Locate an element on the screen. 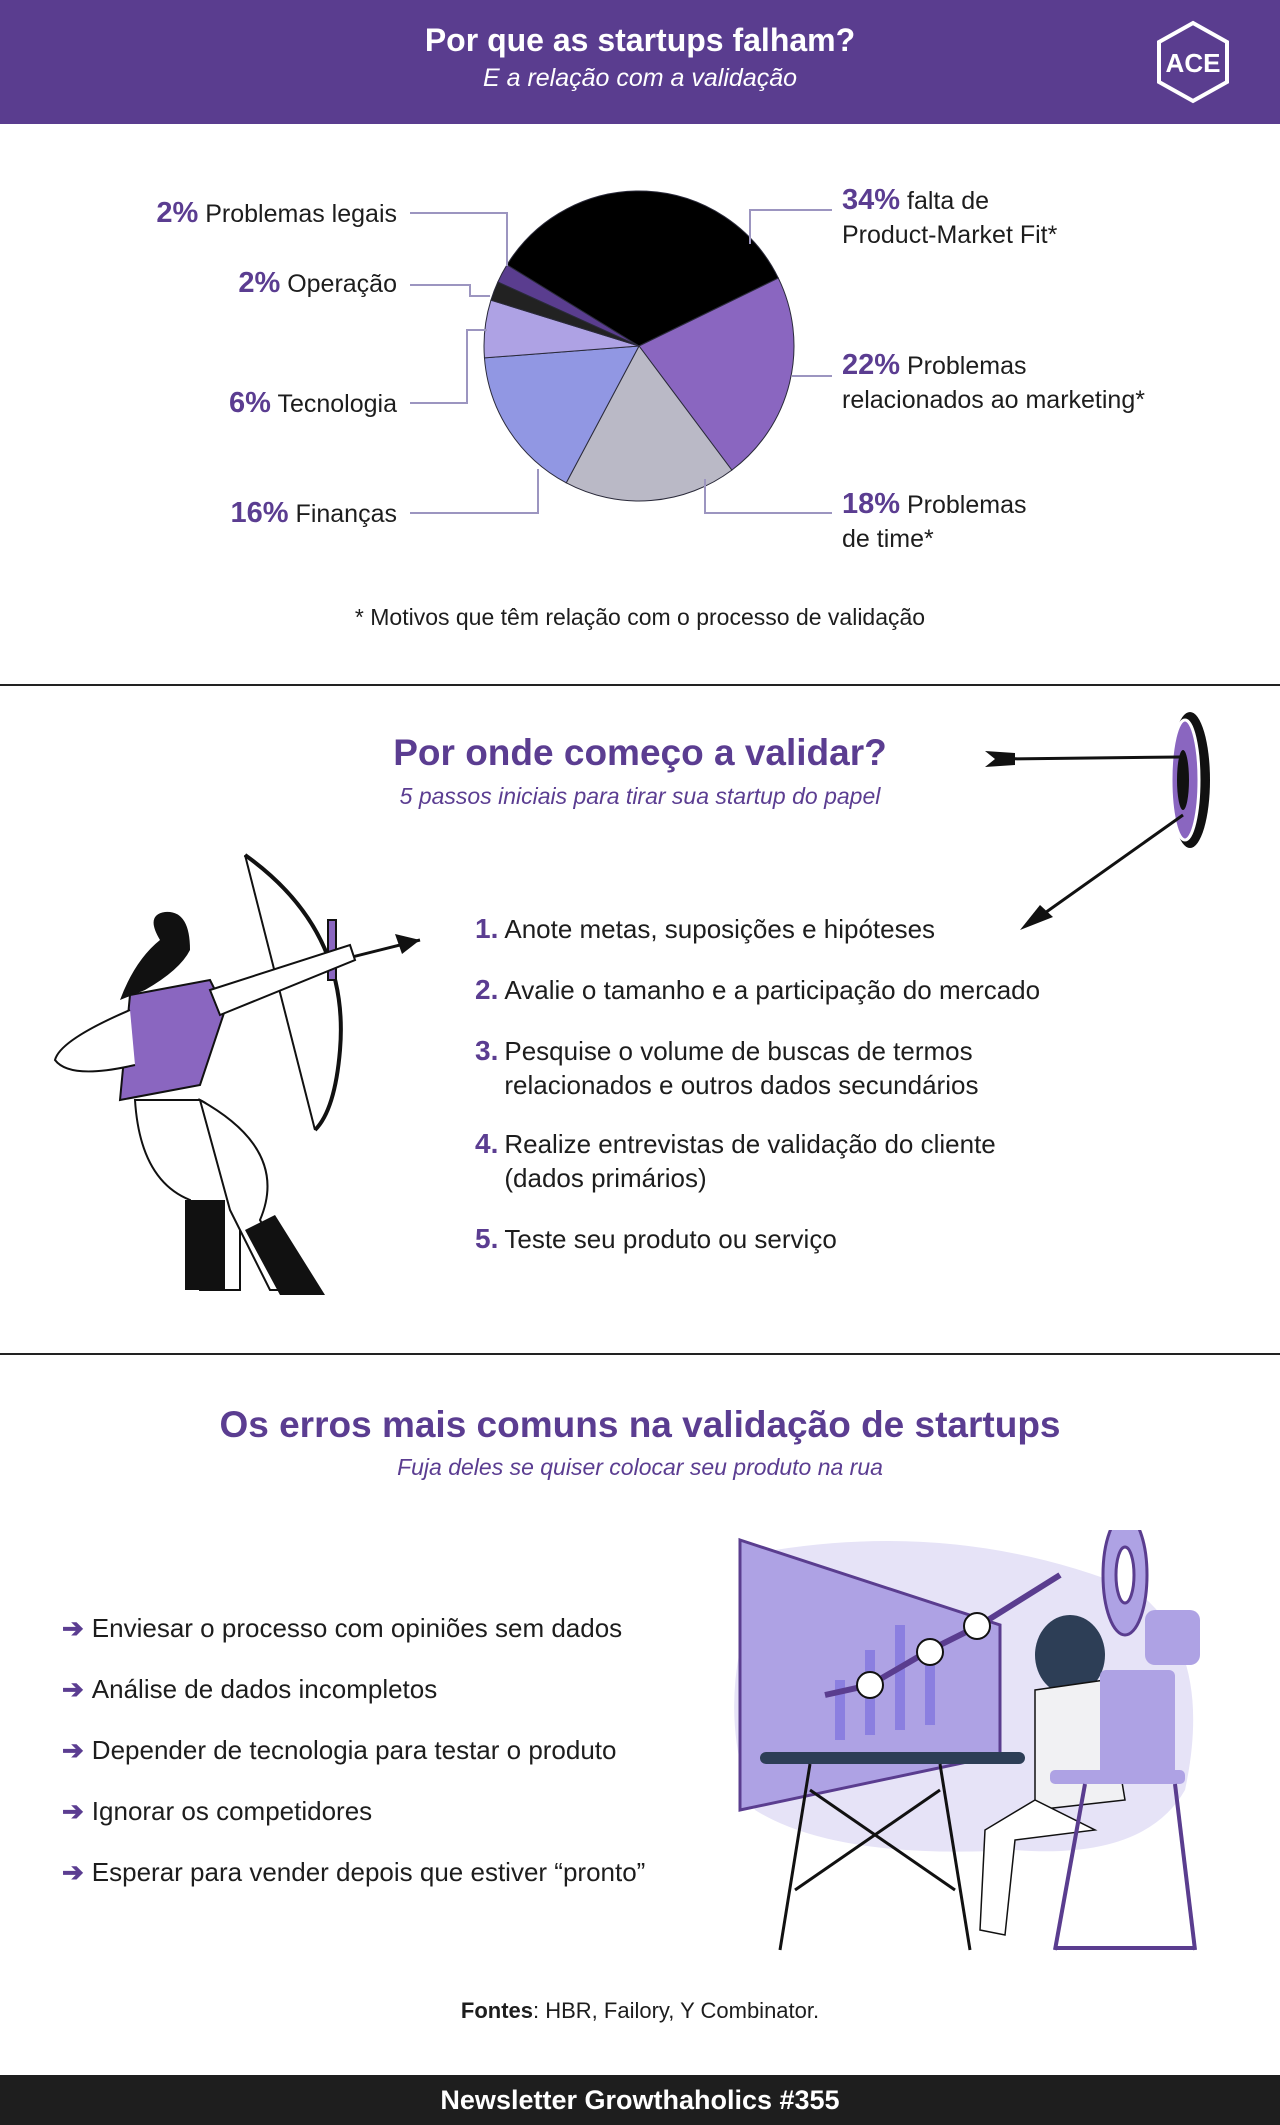  page-subtitle: E a relação com a validação is located at coordinates (640, 78).